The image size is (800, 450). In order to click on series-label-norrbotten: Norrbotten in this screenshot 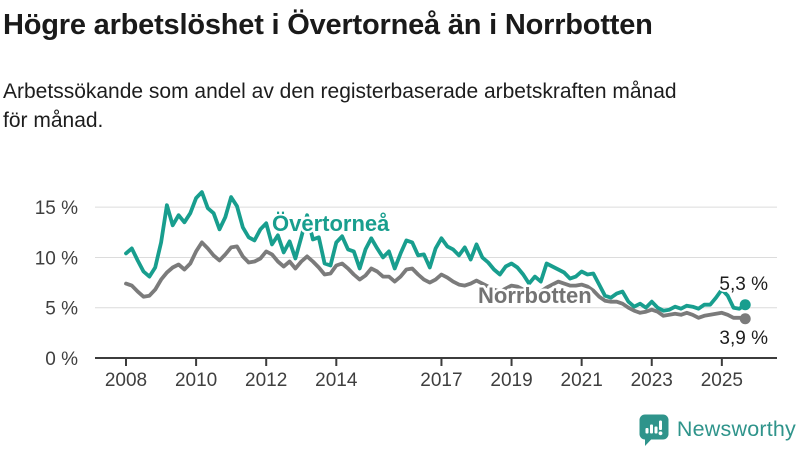, I will do `click(535, 295)`.